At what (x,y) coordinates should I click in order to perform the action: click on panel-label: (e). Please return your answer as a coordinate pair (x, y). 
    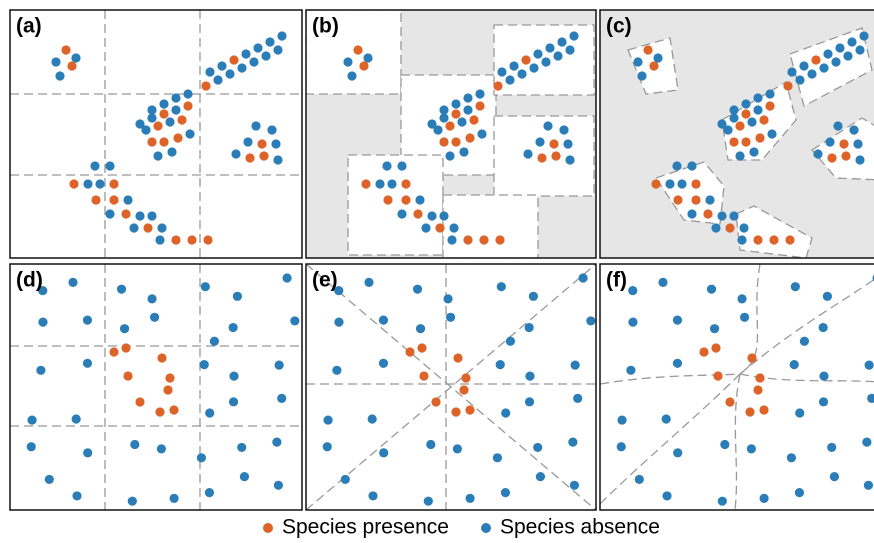
    Looking at the image, I should click on (325, 280).